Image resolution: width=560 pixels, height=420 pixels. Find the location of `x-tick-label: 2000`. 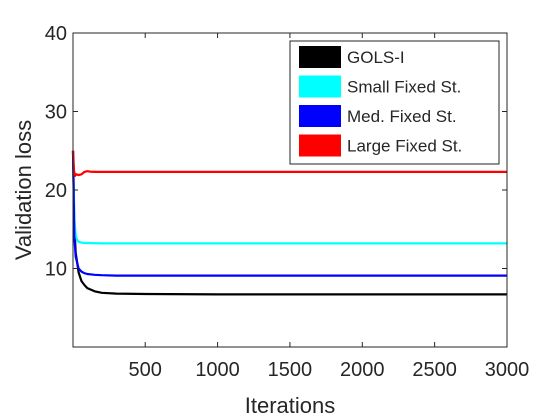

x-tick-label: 2000 is located at coordinates (362, 370).